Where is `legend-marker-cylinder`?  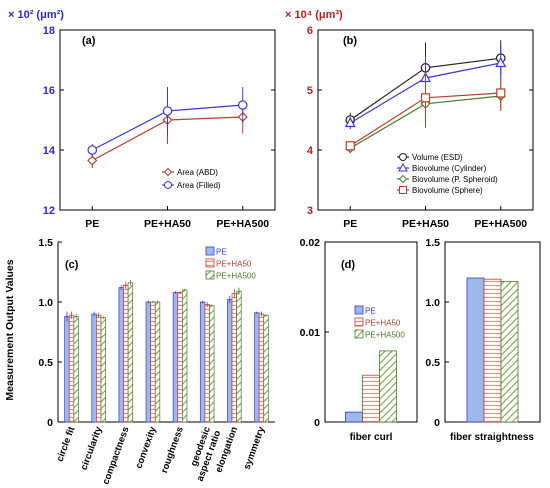
legend-marker-cylinder is located at coordinates (403, 167).